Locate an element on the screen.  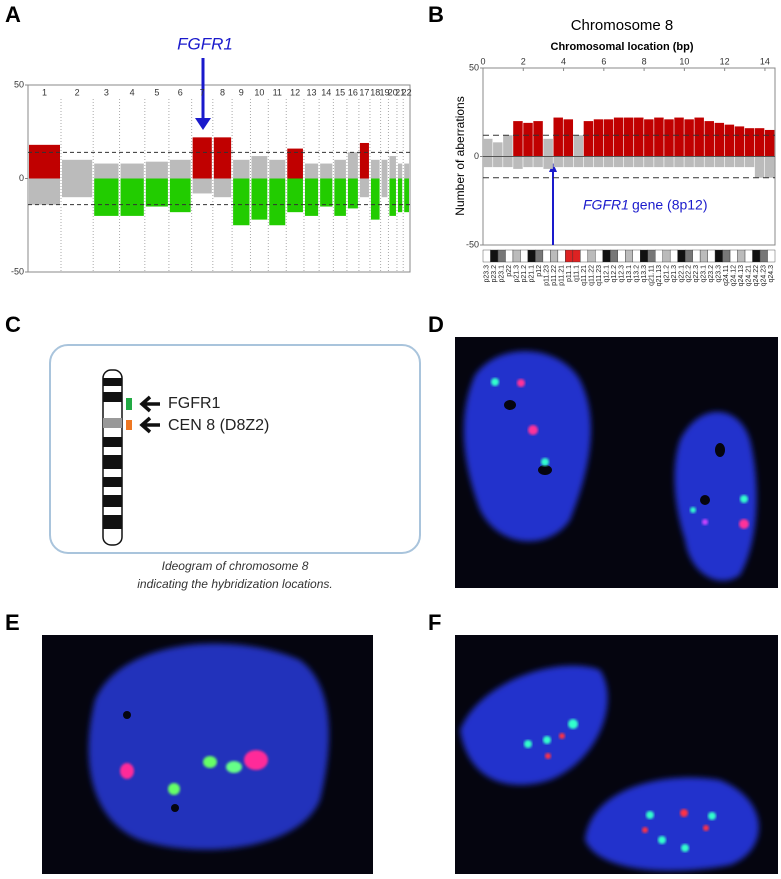
category-label: 16 is located at coordinates (353, 92).